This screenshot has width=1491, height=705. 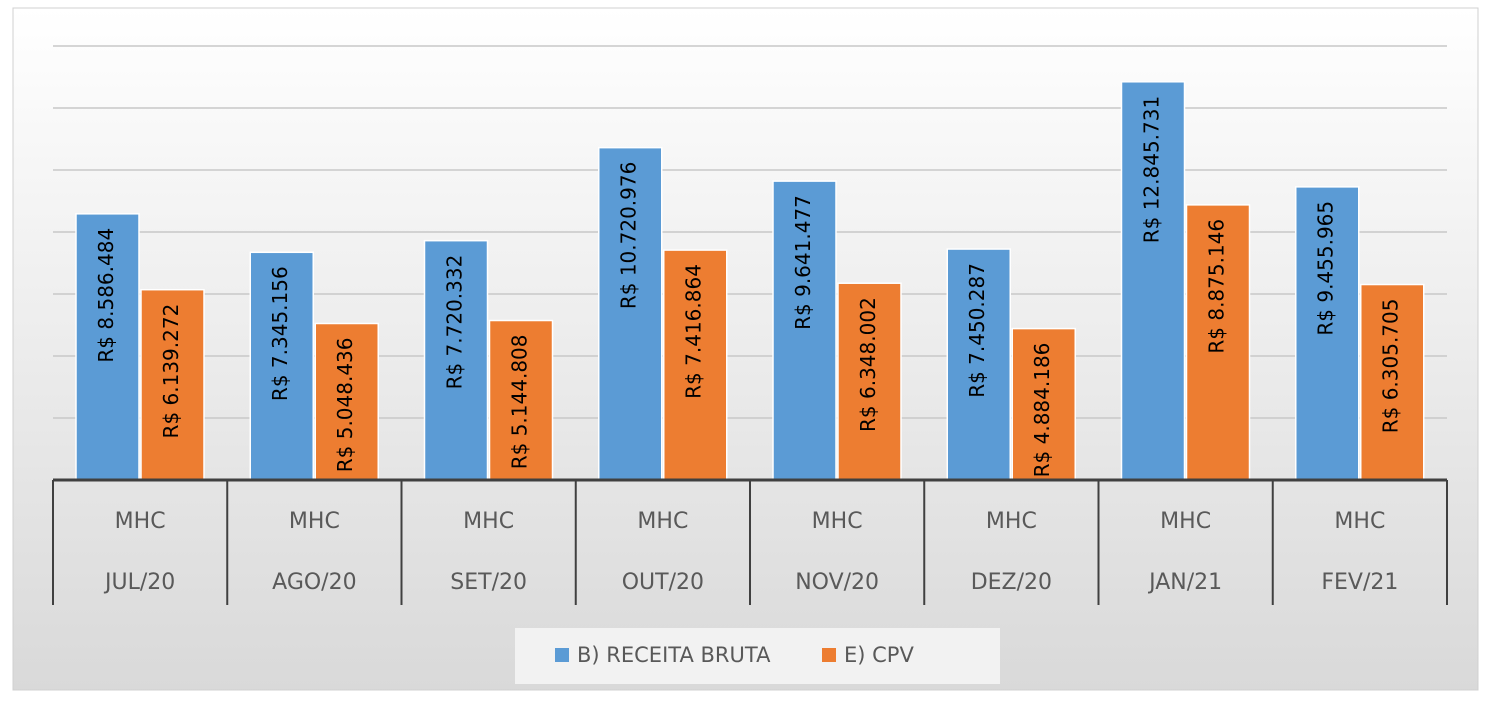 I want to click on data-label: R$ 7.345.156, so click(x=280, y=333).